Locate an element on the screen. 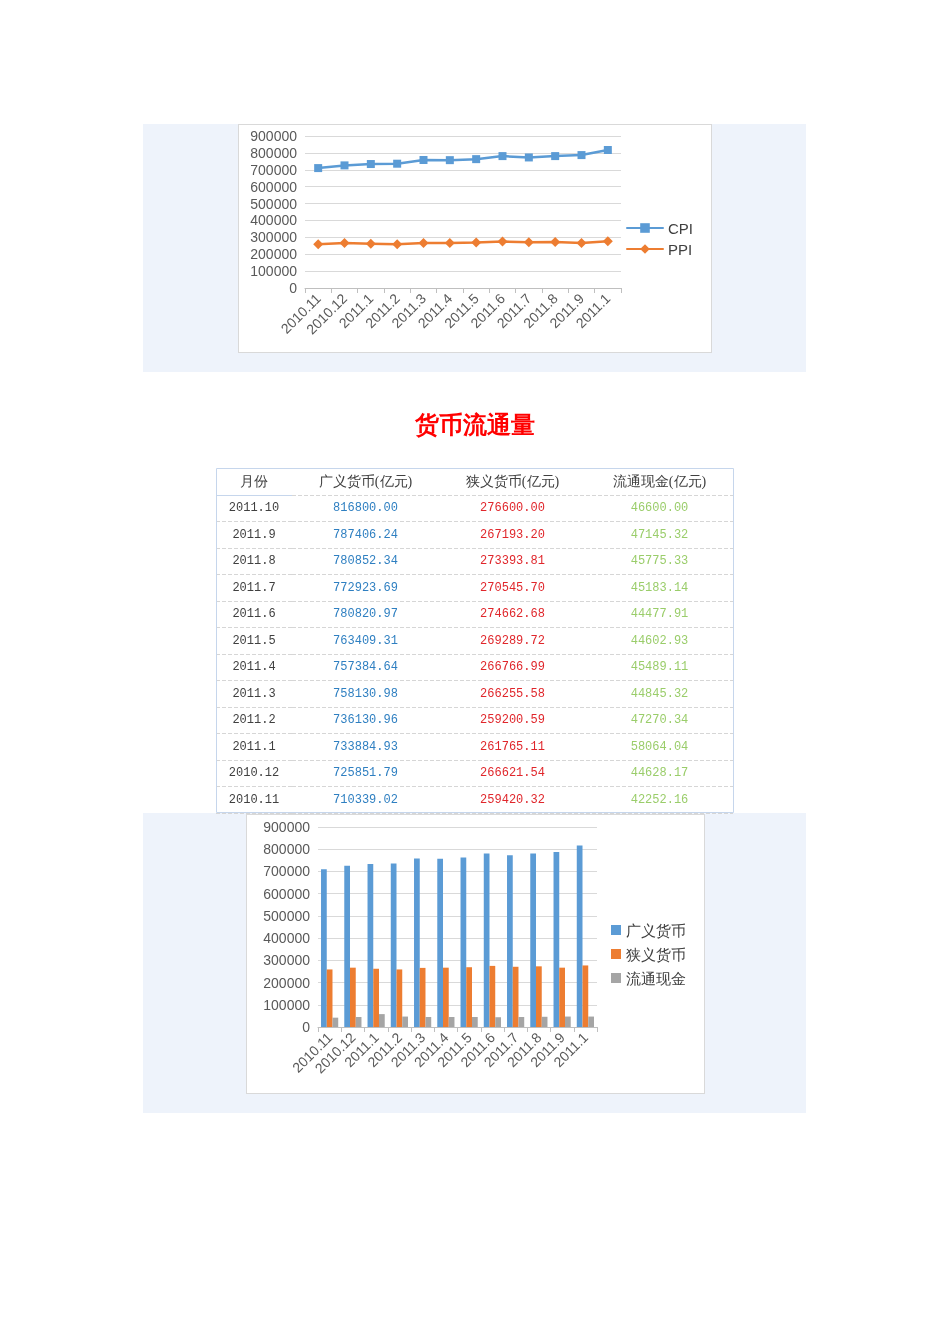 This screenshot has height=1344, width=950. data-label: 266766.99 is located at coordinates (512, 667).